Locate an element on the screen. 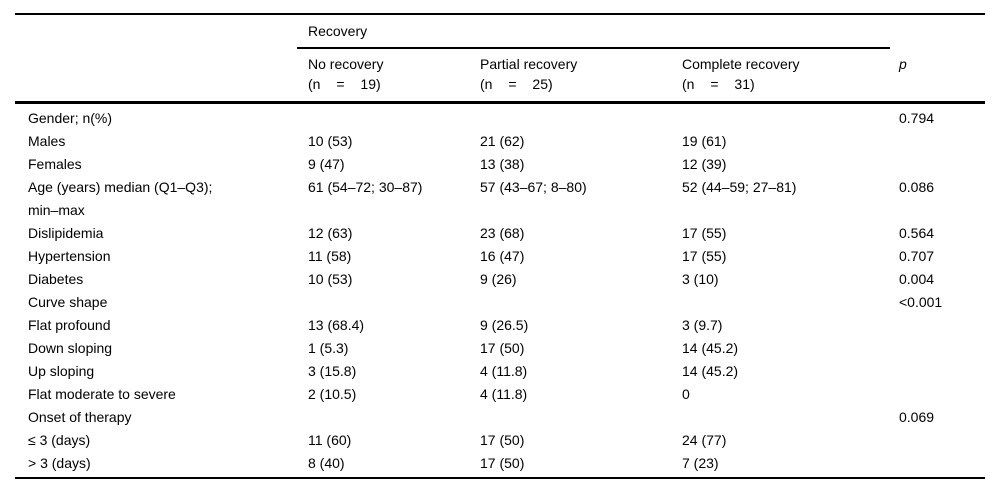 The width and height of the screenshot is (1000, 490). cell-no-recovery: 8 (40) is located at coordinates (326, 463).